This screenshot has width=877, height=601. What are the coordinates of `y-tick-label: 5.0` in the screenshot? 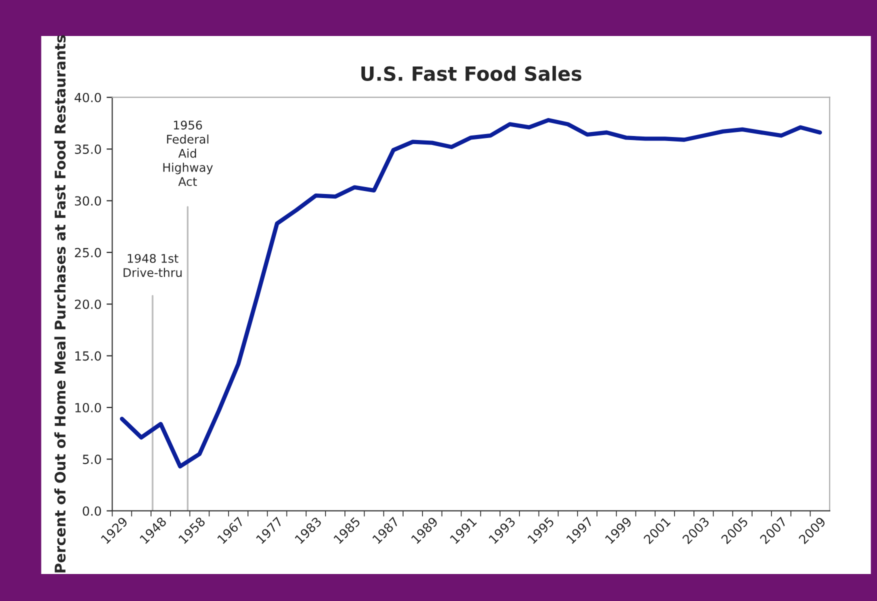 It's located at (92, 459).